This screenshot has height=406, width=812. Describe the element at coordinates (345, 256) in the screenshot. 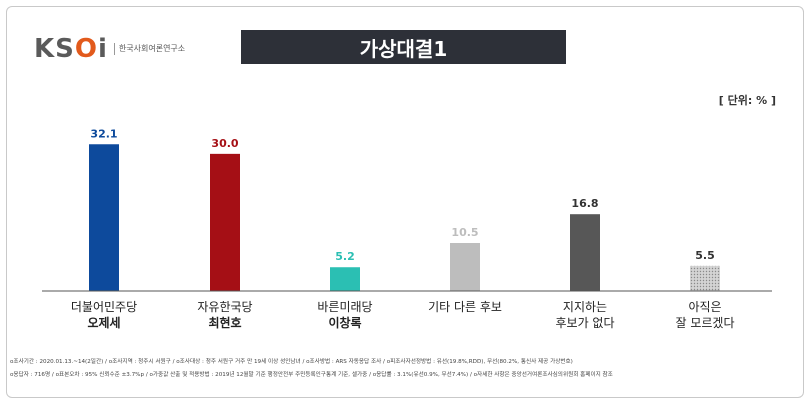

I see `value-label-2: 5.2` at that location.